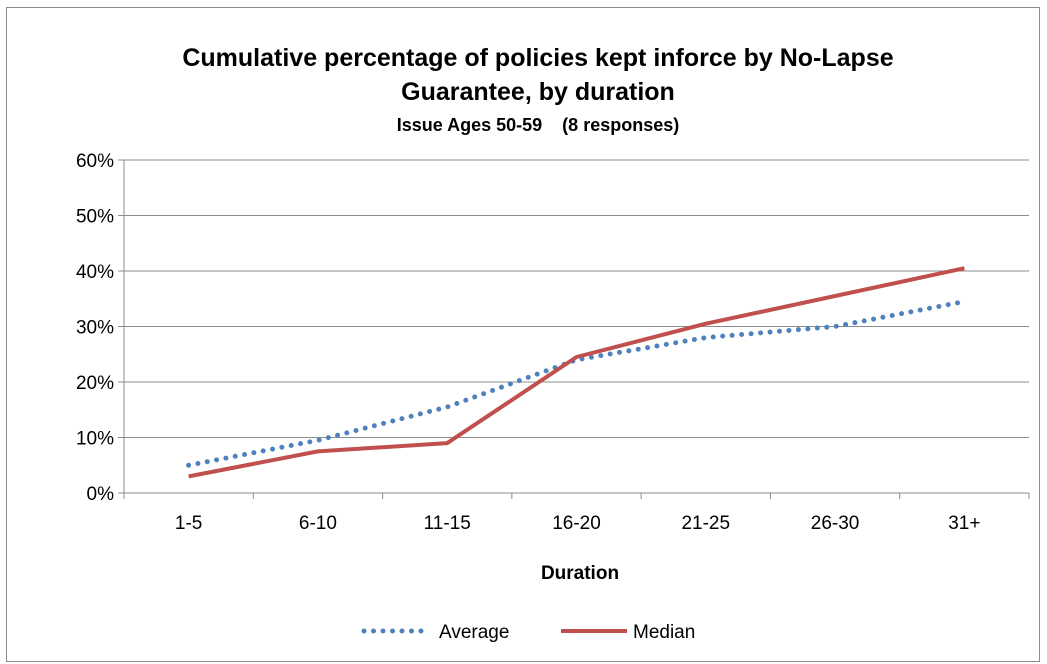 The height and width of the screenshot is (664, 1047). Describe the element at coordinates (528, 632) in the screenshot. I see `legend: Average Median` at that location.